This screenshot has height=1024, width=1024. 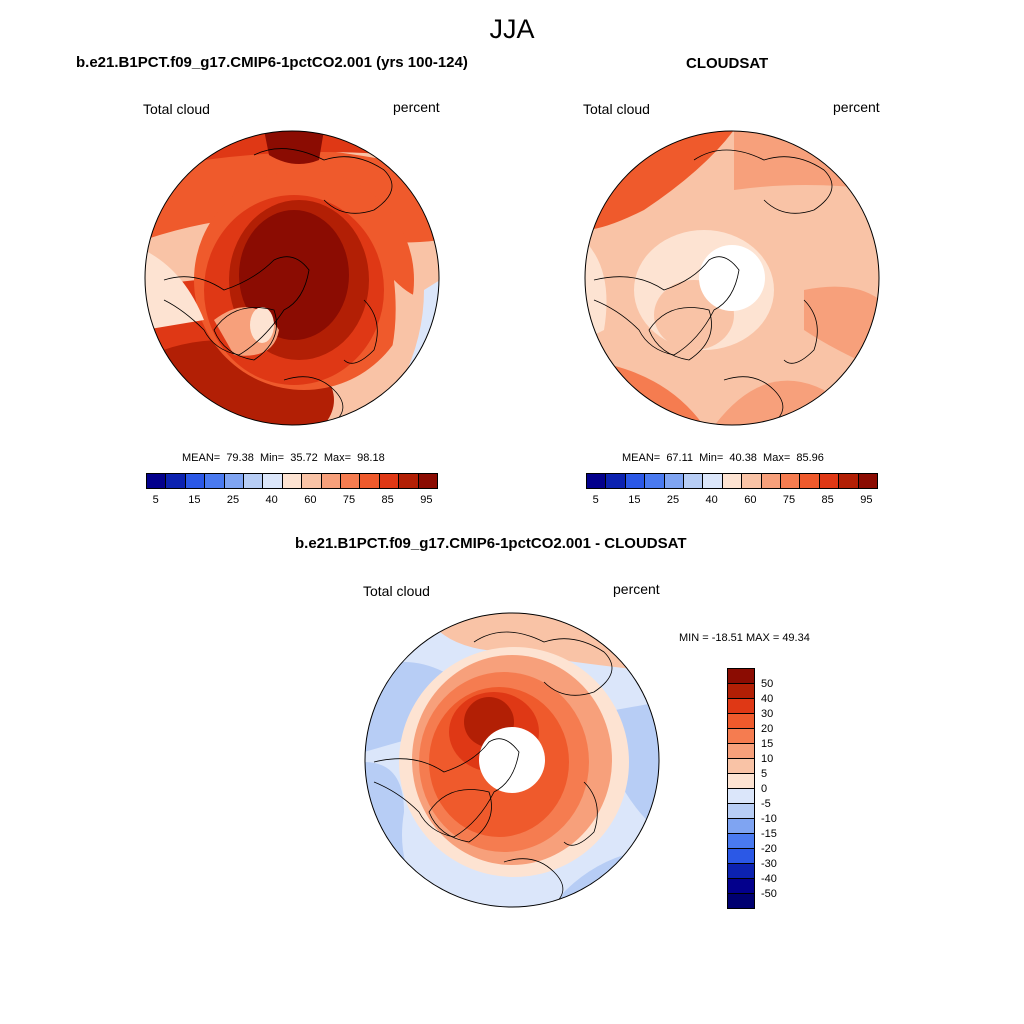 What do you see at coordinates (512, 760) in the screenshot?
I see `diff-polar-map` at bounding box center [512, 760].